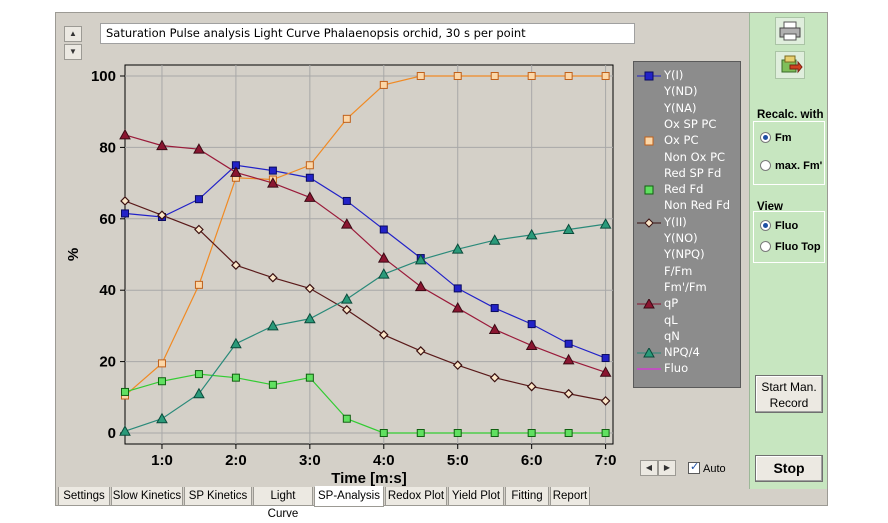 This screenshot has width=888, height=523. What do you see at coordinates (384, 460) in the screenshot?
I see `x-tick-label: 4:0` at bounding box center [384, 460].